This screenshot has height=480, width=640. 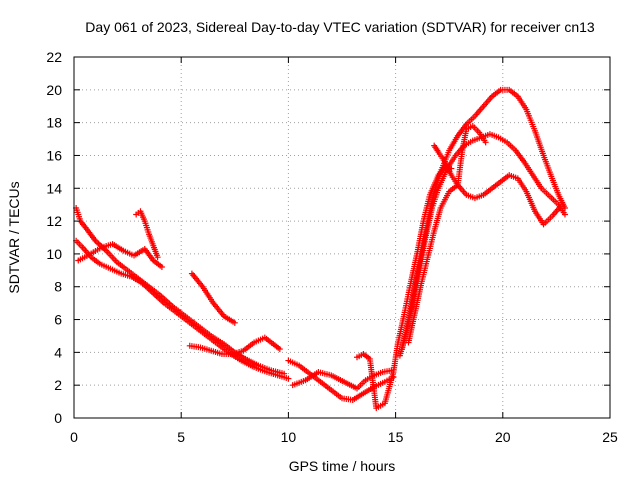 I want to click on x-tick-label: 10, so click(x=289, y=437).